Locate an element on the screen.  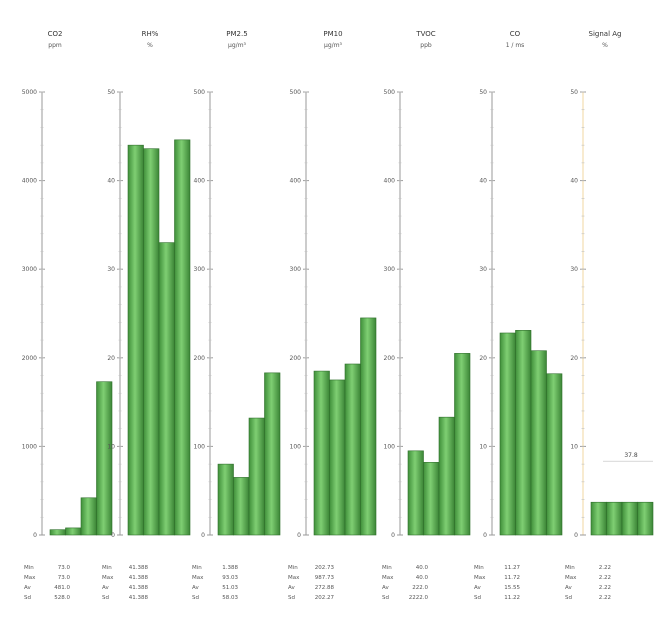
y-tick-label: 3000 is located at coordinates (29, 269).